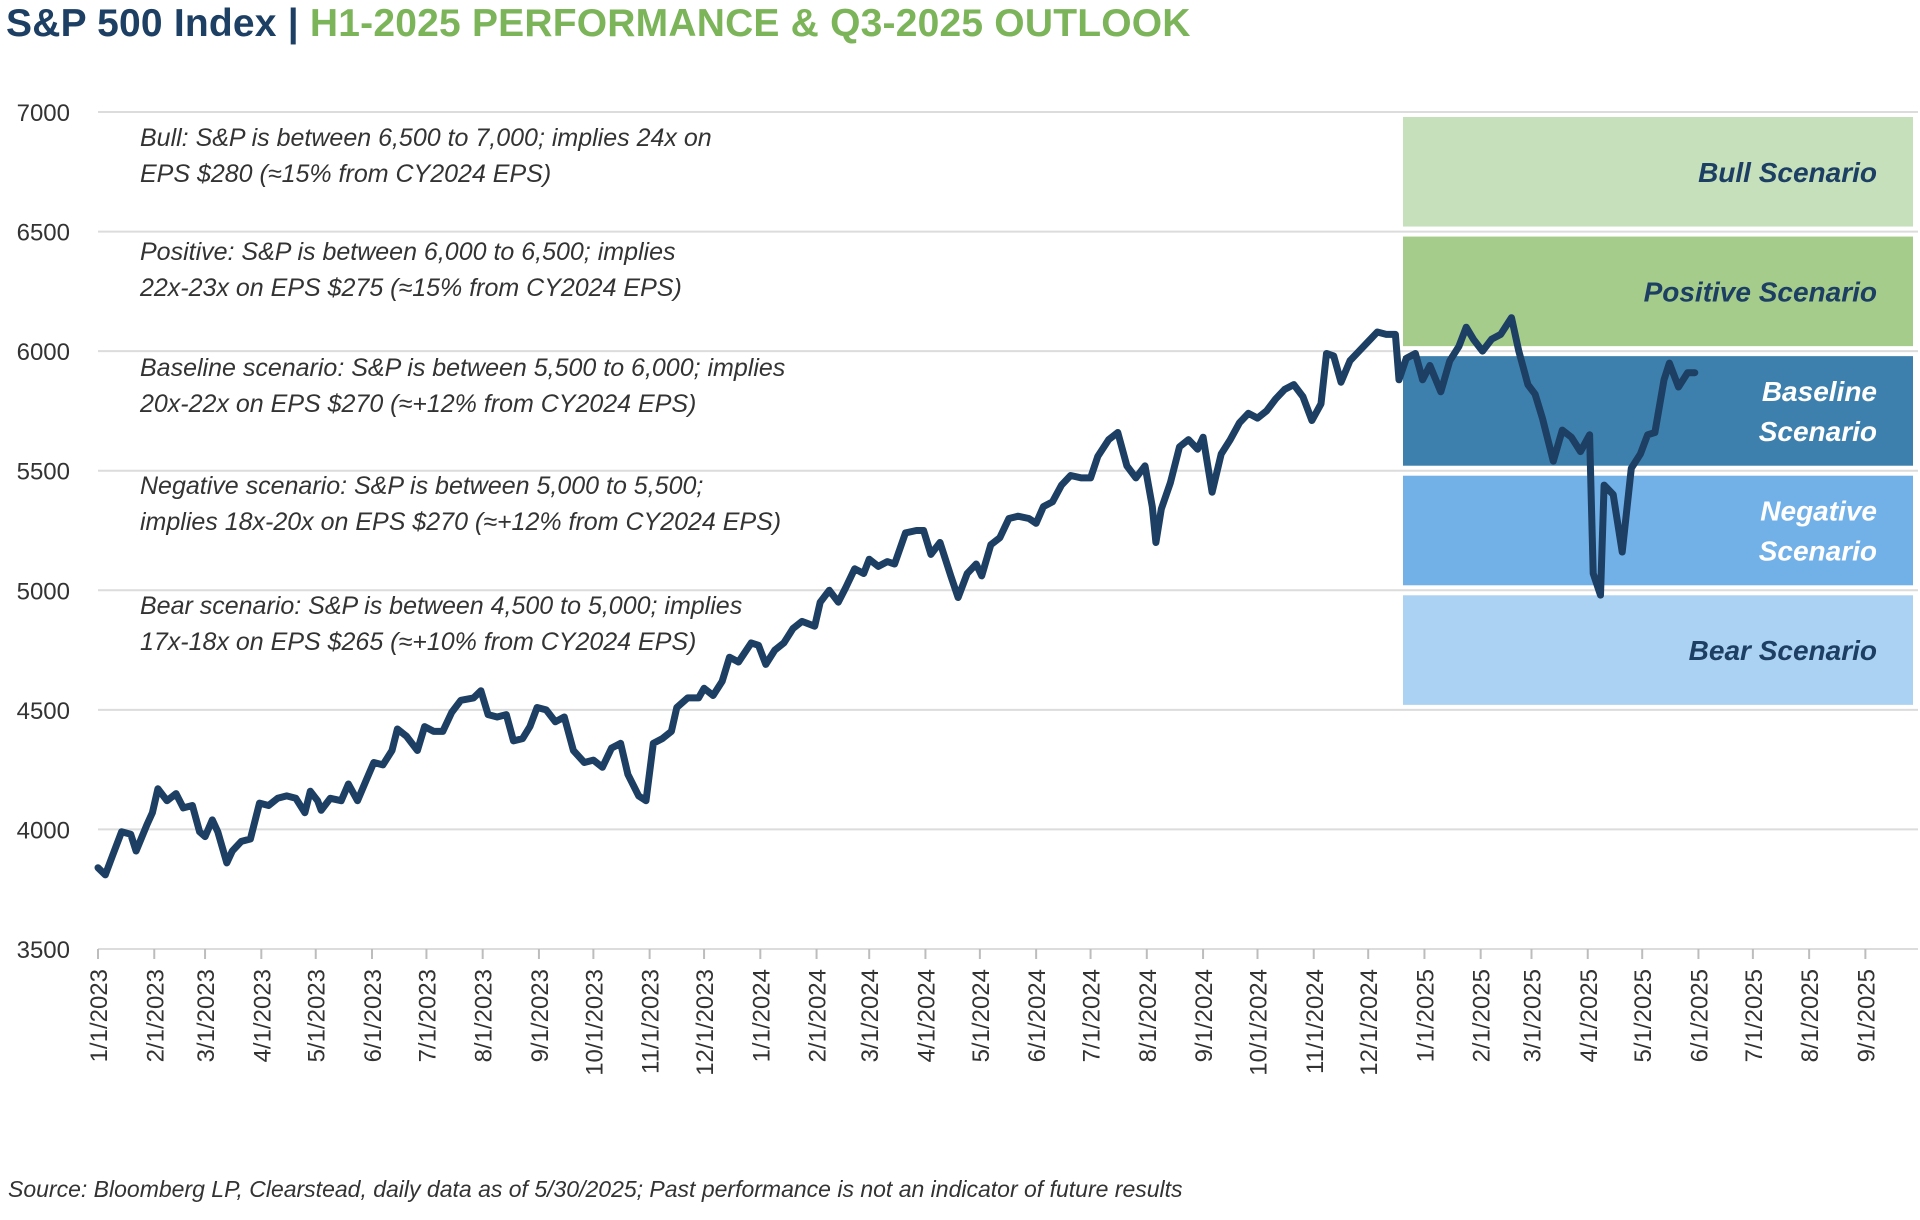  What do you see at coordinates (1810, 1015) in the screenshot?
I see `x-tick-label: 8/1/2025` at bounding box center [1810, 1015].